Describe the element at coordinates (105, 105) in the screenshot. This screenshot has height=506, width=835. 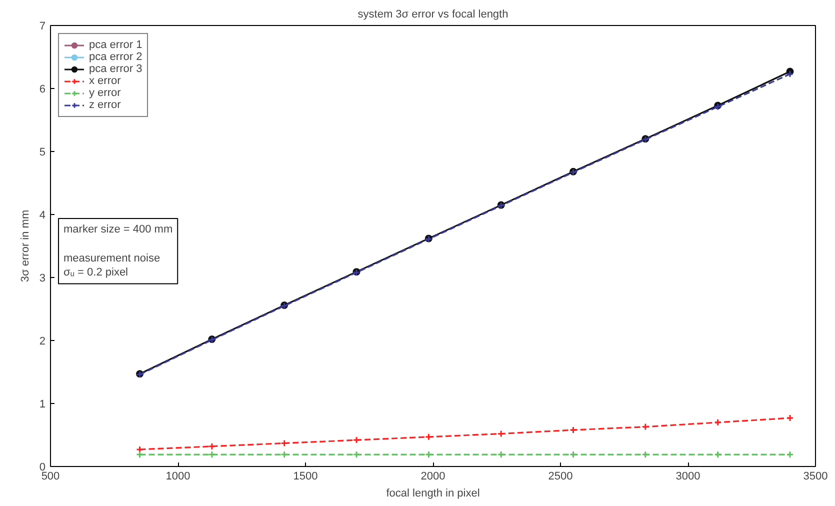
I see `legend-label: z error` at that location.